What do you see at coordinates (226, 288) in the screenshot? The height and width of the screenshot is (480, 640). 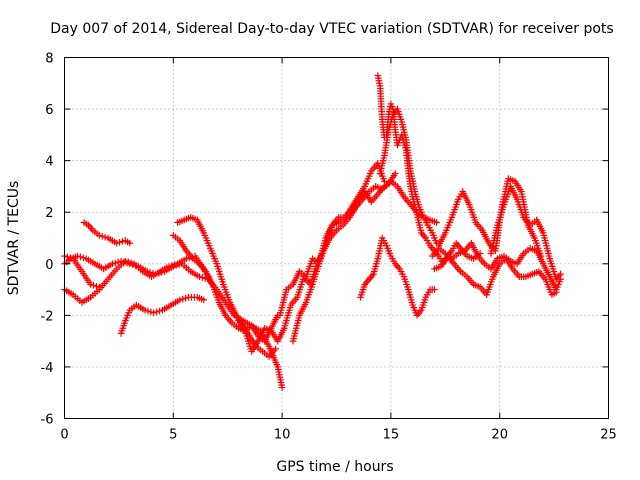 I see `series-arc6` at bounding box center [226, 288].